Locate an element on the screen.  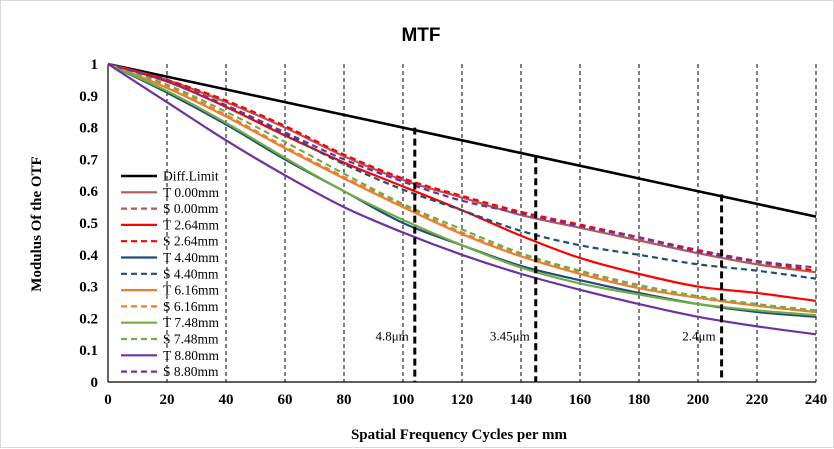
x-tick-label: 160 is located at coordinates (580, 400).